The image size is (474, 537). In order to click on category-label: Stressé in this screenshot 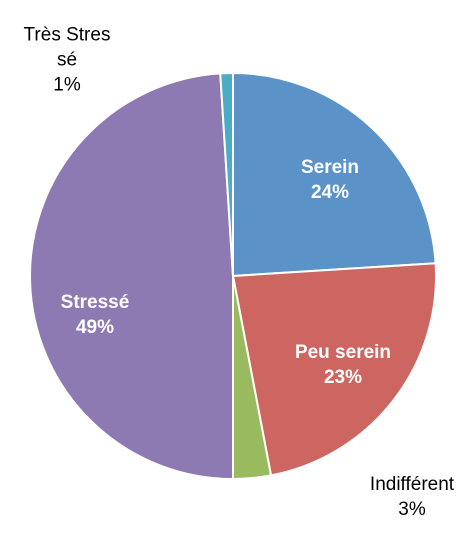, I will do `click(95, 302)`.